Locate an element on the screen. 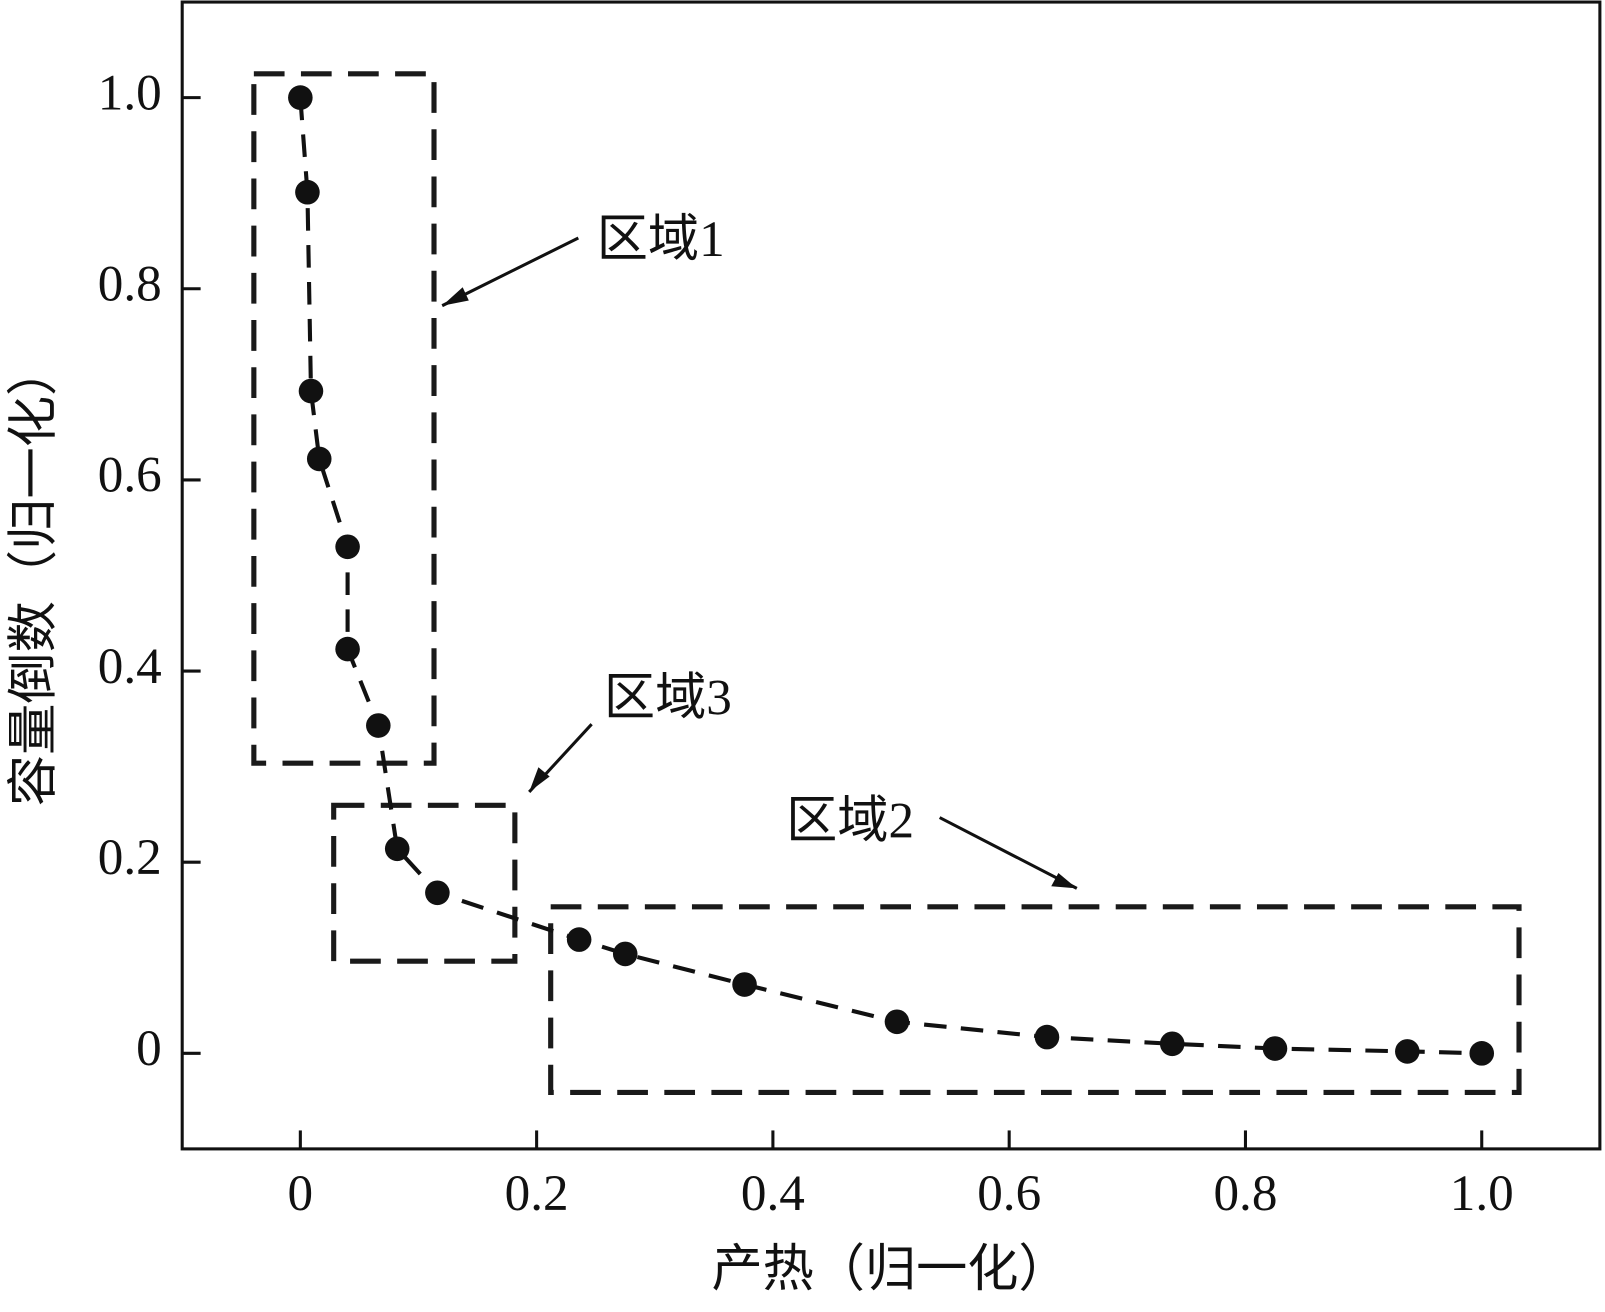  annotation: 区域2 is located at coordinates (850, 820).